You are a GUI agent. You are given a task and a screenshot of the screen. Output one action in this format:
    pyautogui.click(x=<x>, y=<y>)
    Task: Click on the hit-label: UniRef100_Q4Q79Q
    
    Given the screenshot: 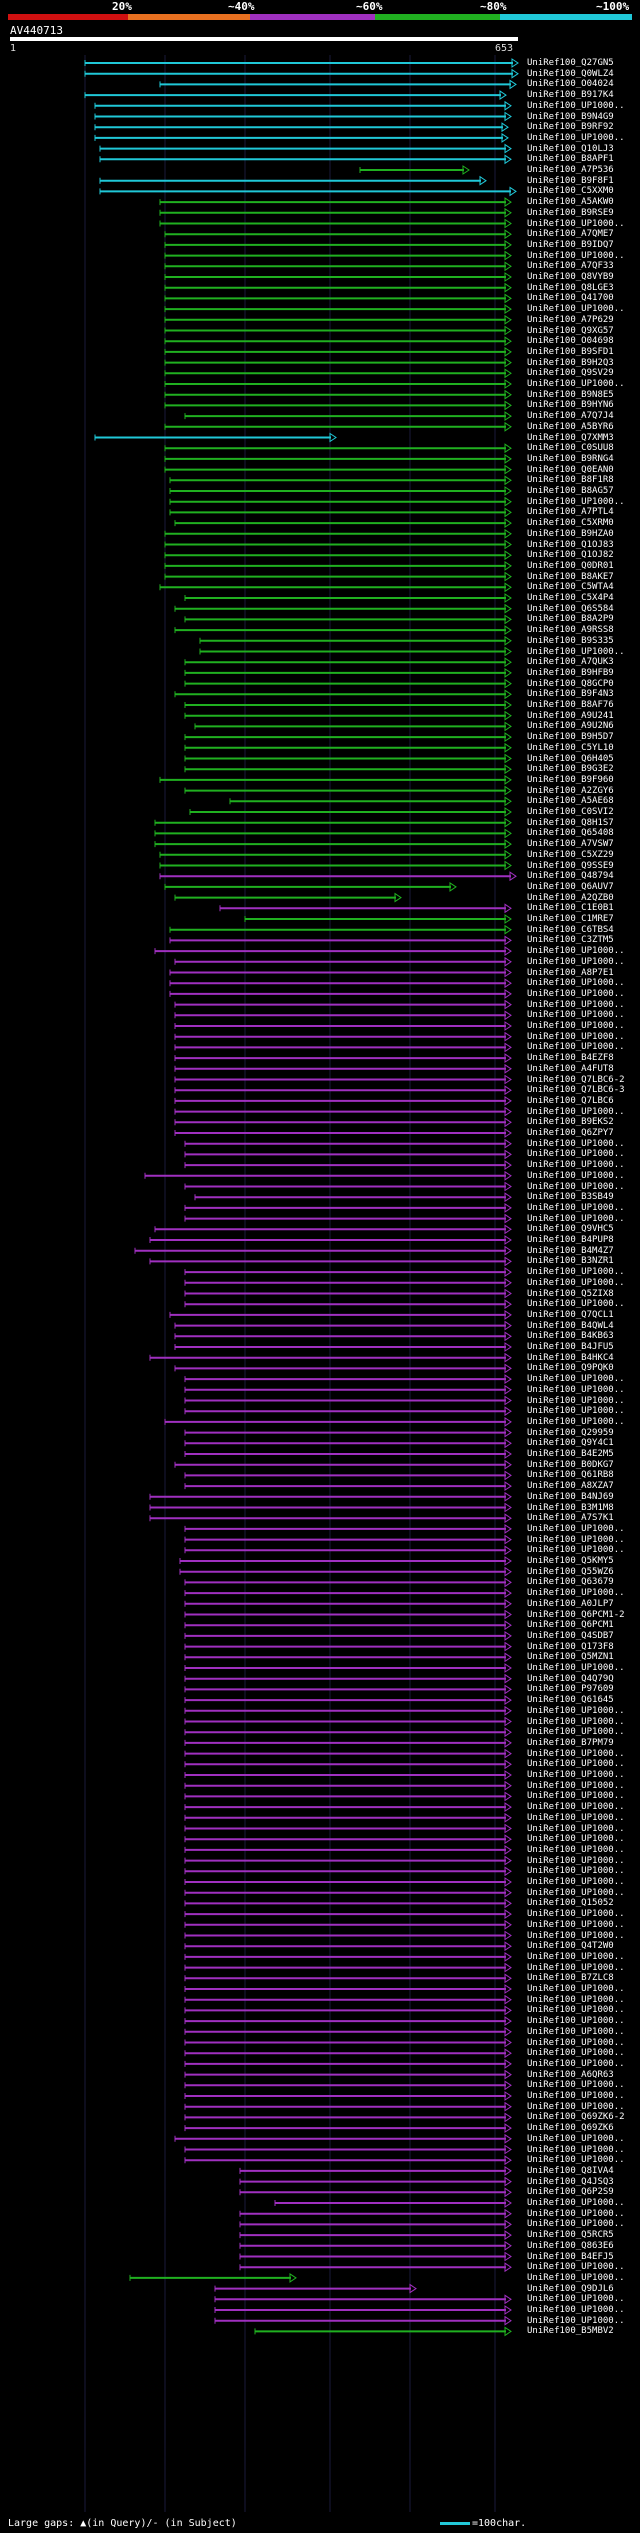 What is the action you would take?
    pyautogui.click(x=570, y=1678)
    